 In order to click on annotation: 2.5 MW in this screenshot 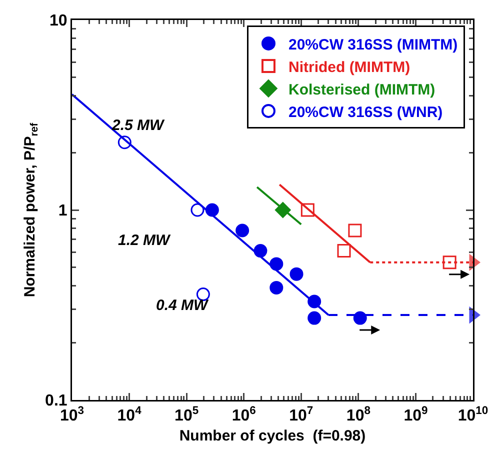, I will do `click(138, 125)`.